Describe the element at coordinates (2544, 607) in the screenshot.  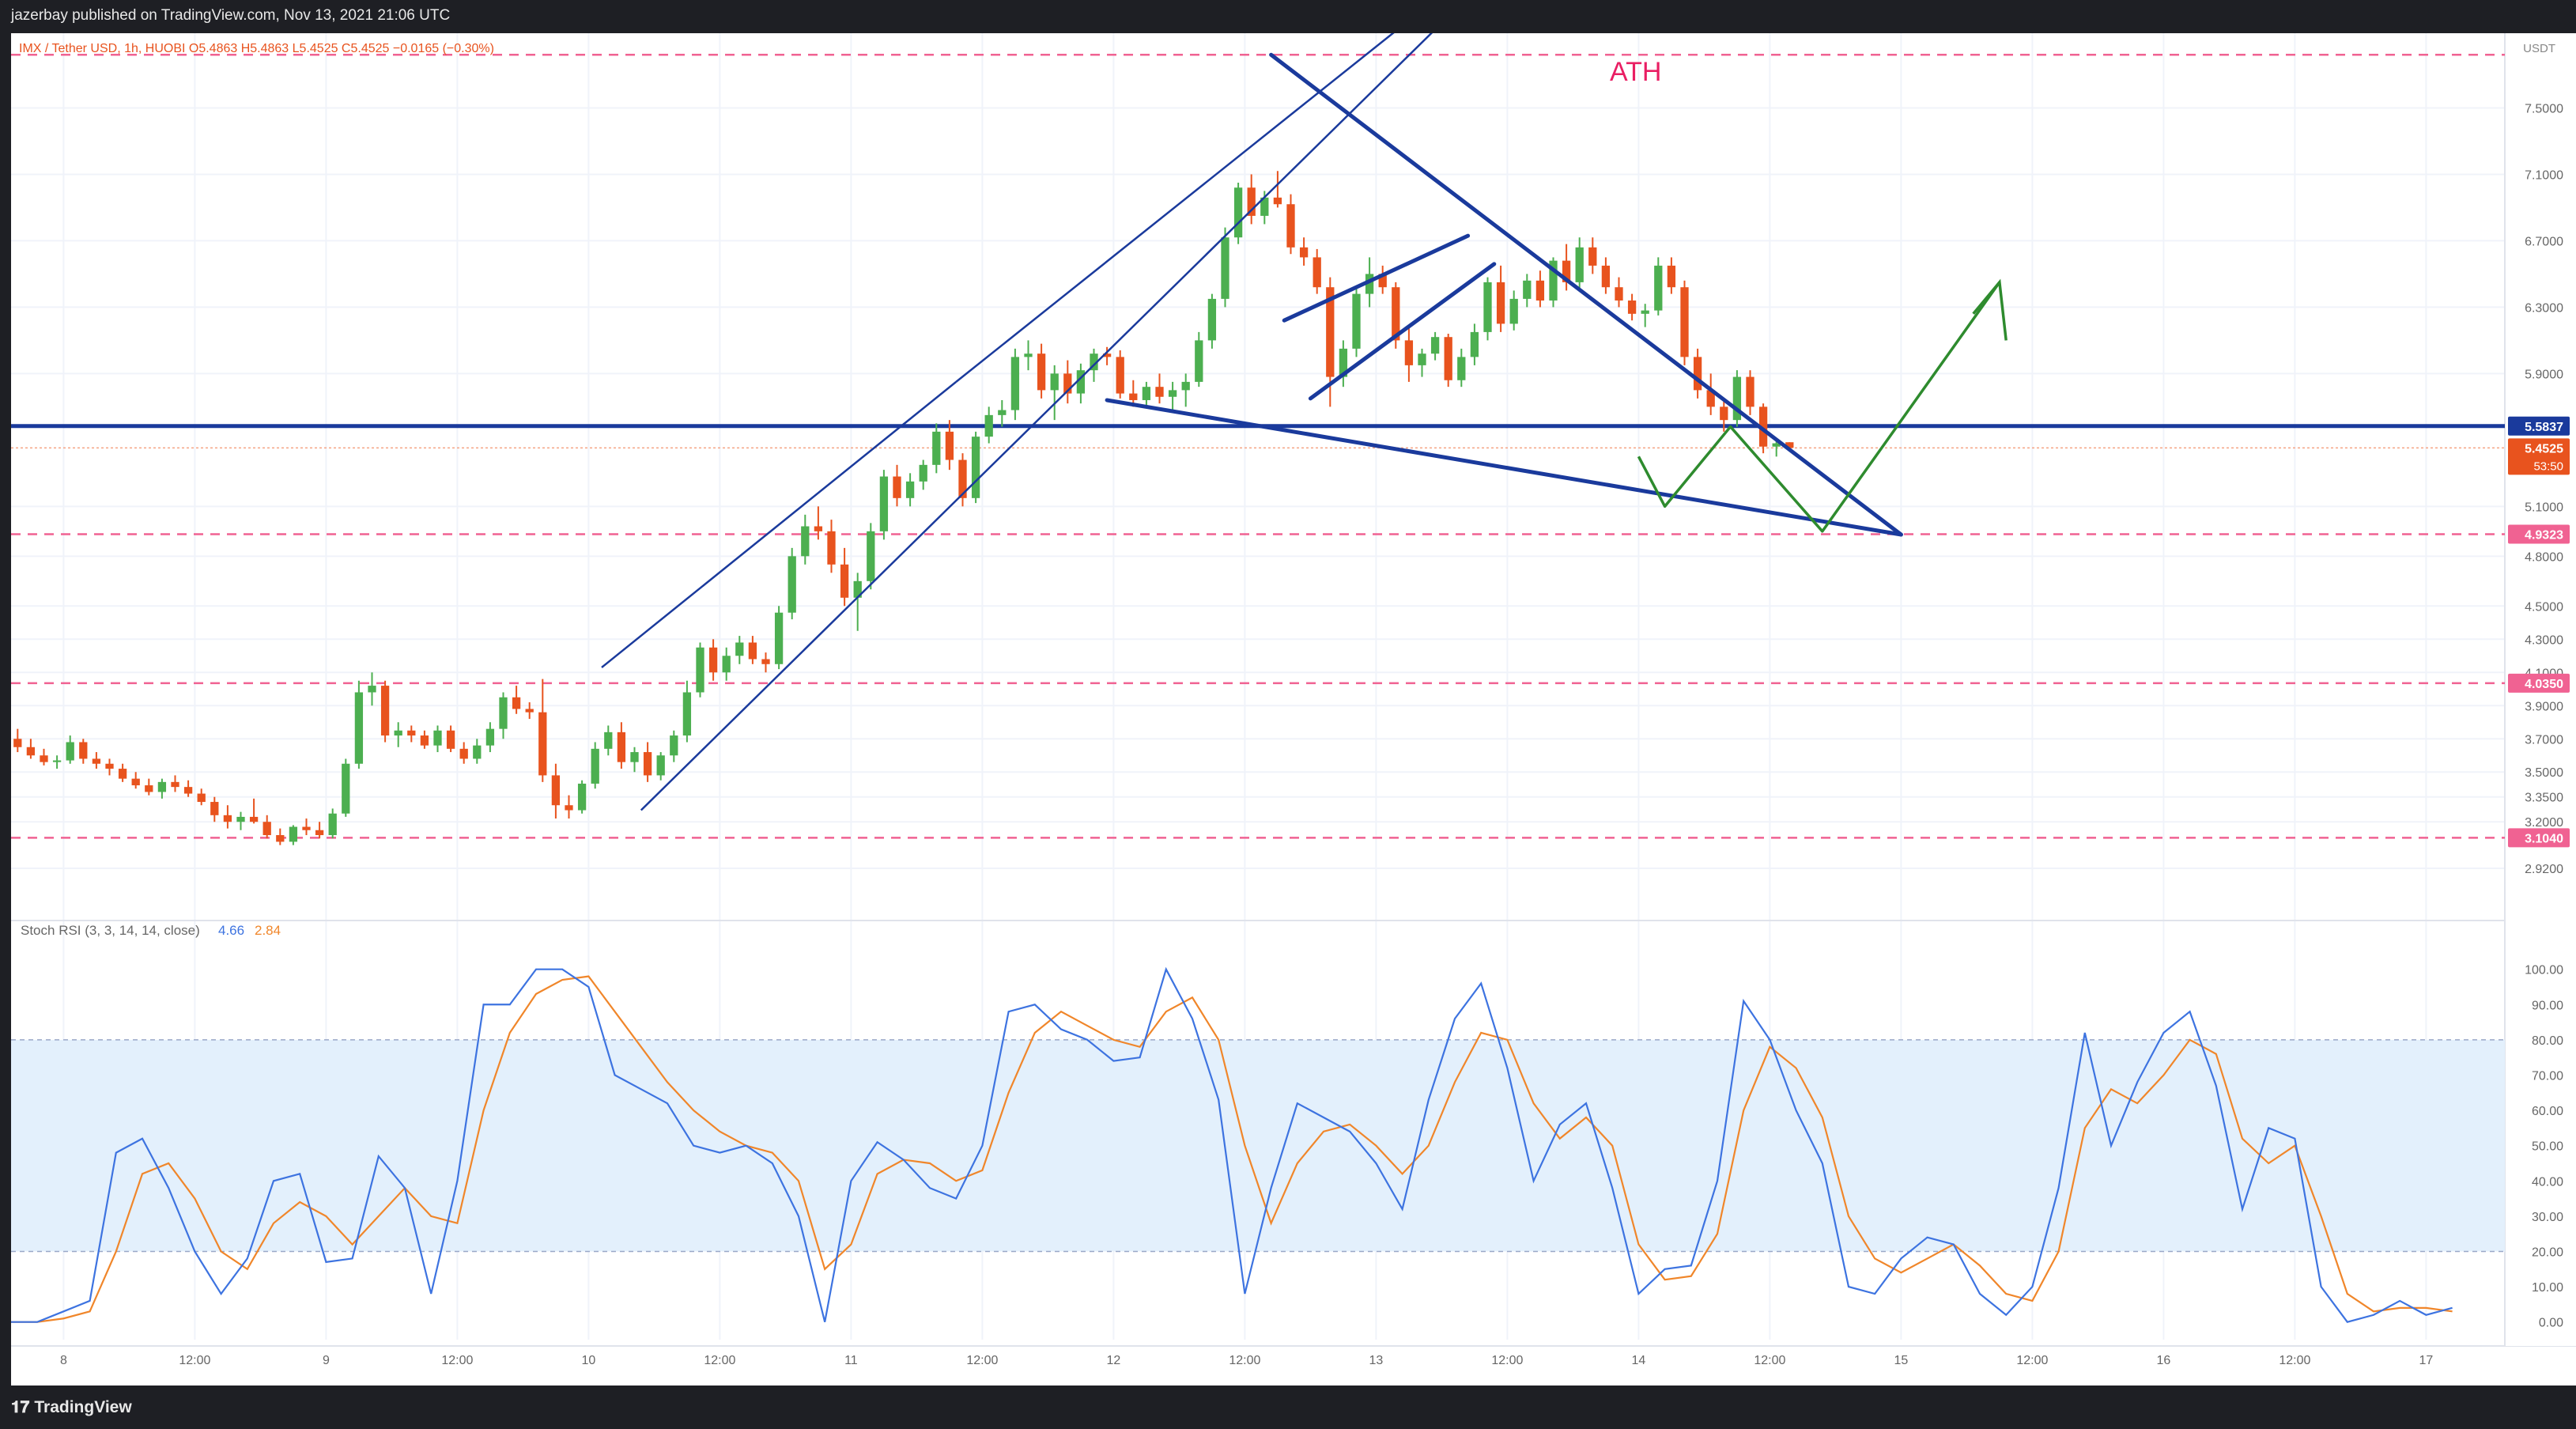
I see `price-tick-label: 4.5000` at that location.